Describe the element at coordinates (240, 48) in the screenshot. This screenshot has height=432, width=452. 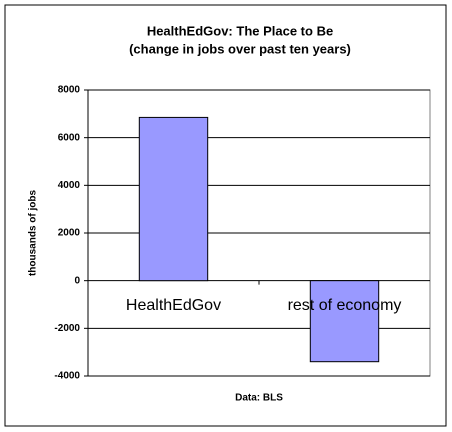
I see `chart-subtitle: (change in jobs over past ten years)` at that location.